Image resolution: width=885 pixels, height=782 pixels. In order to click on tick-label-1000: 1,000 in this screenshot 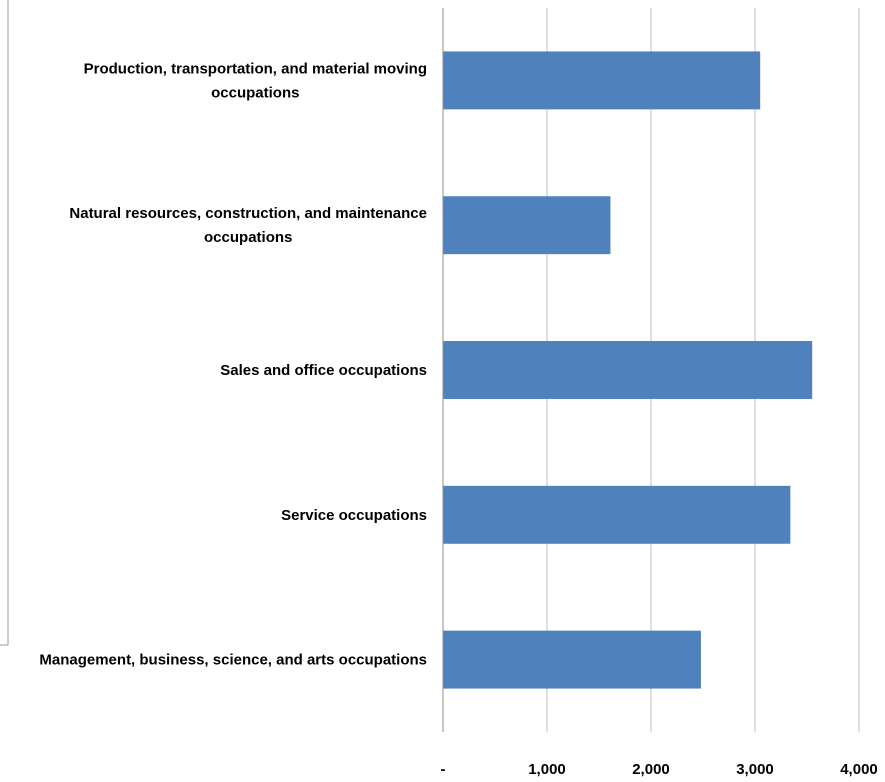, I will do `click(547, 769)`.